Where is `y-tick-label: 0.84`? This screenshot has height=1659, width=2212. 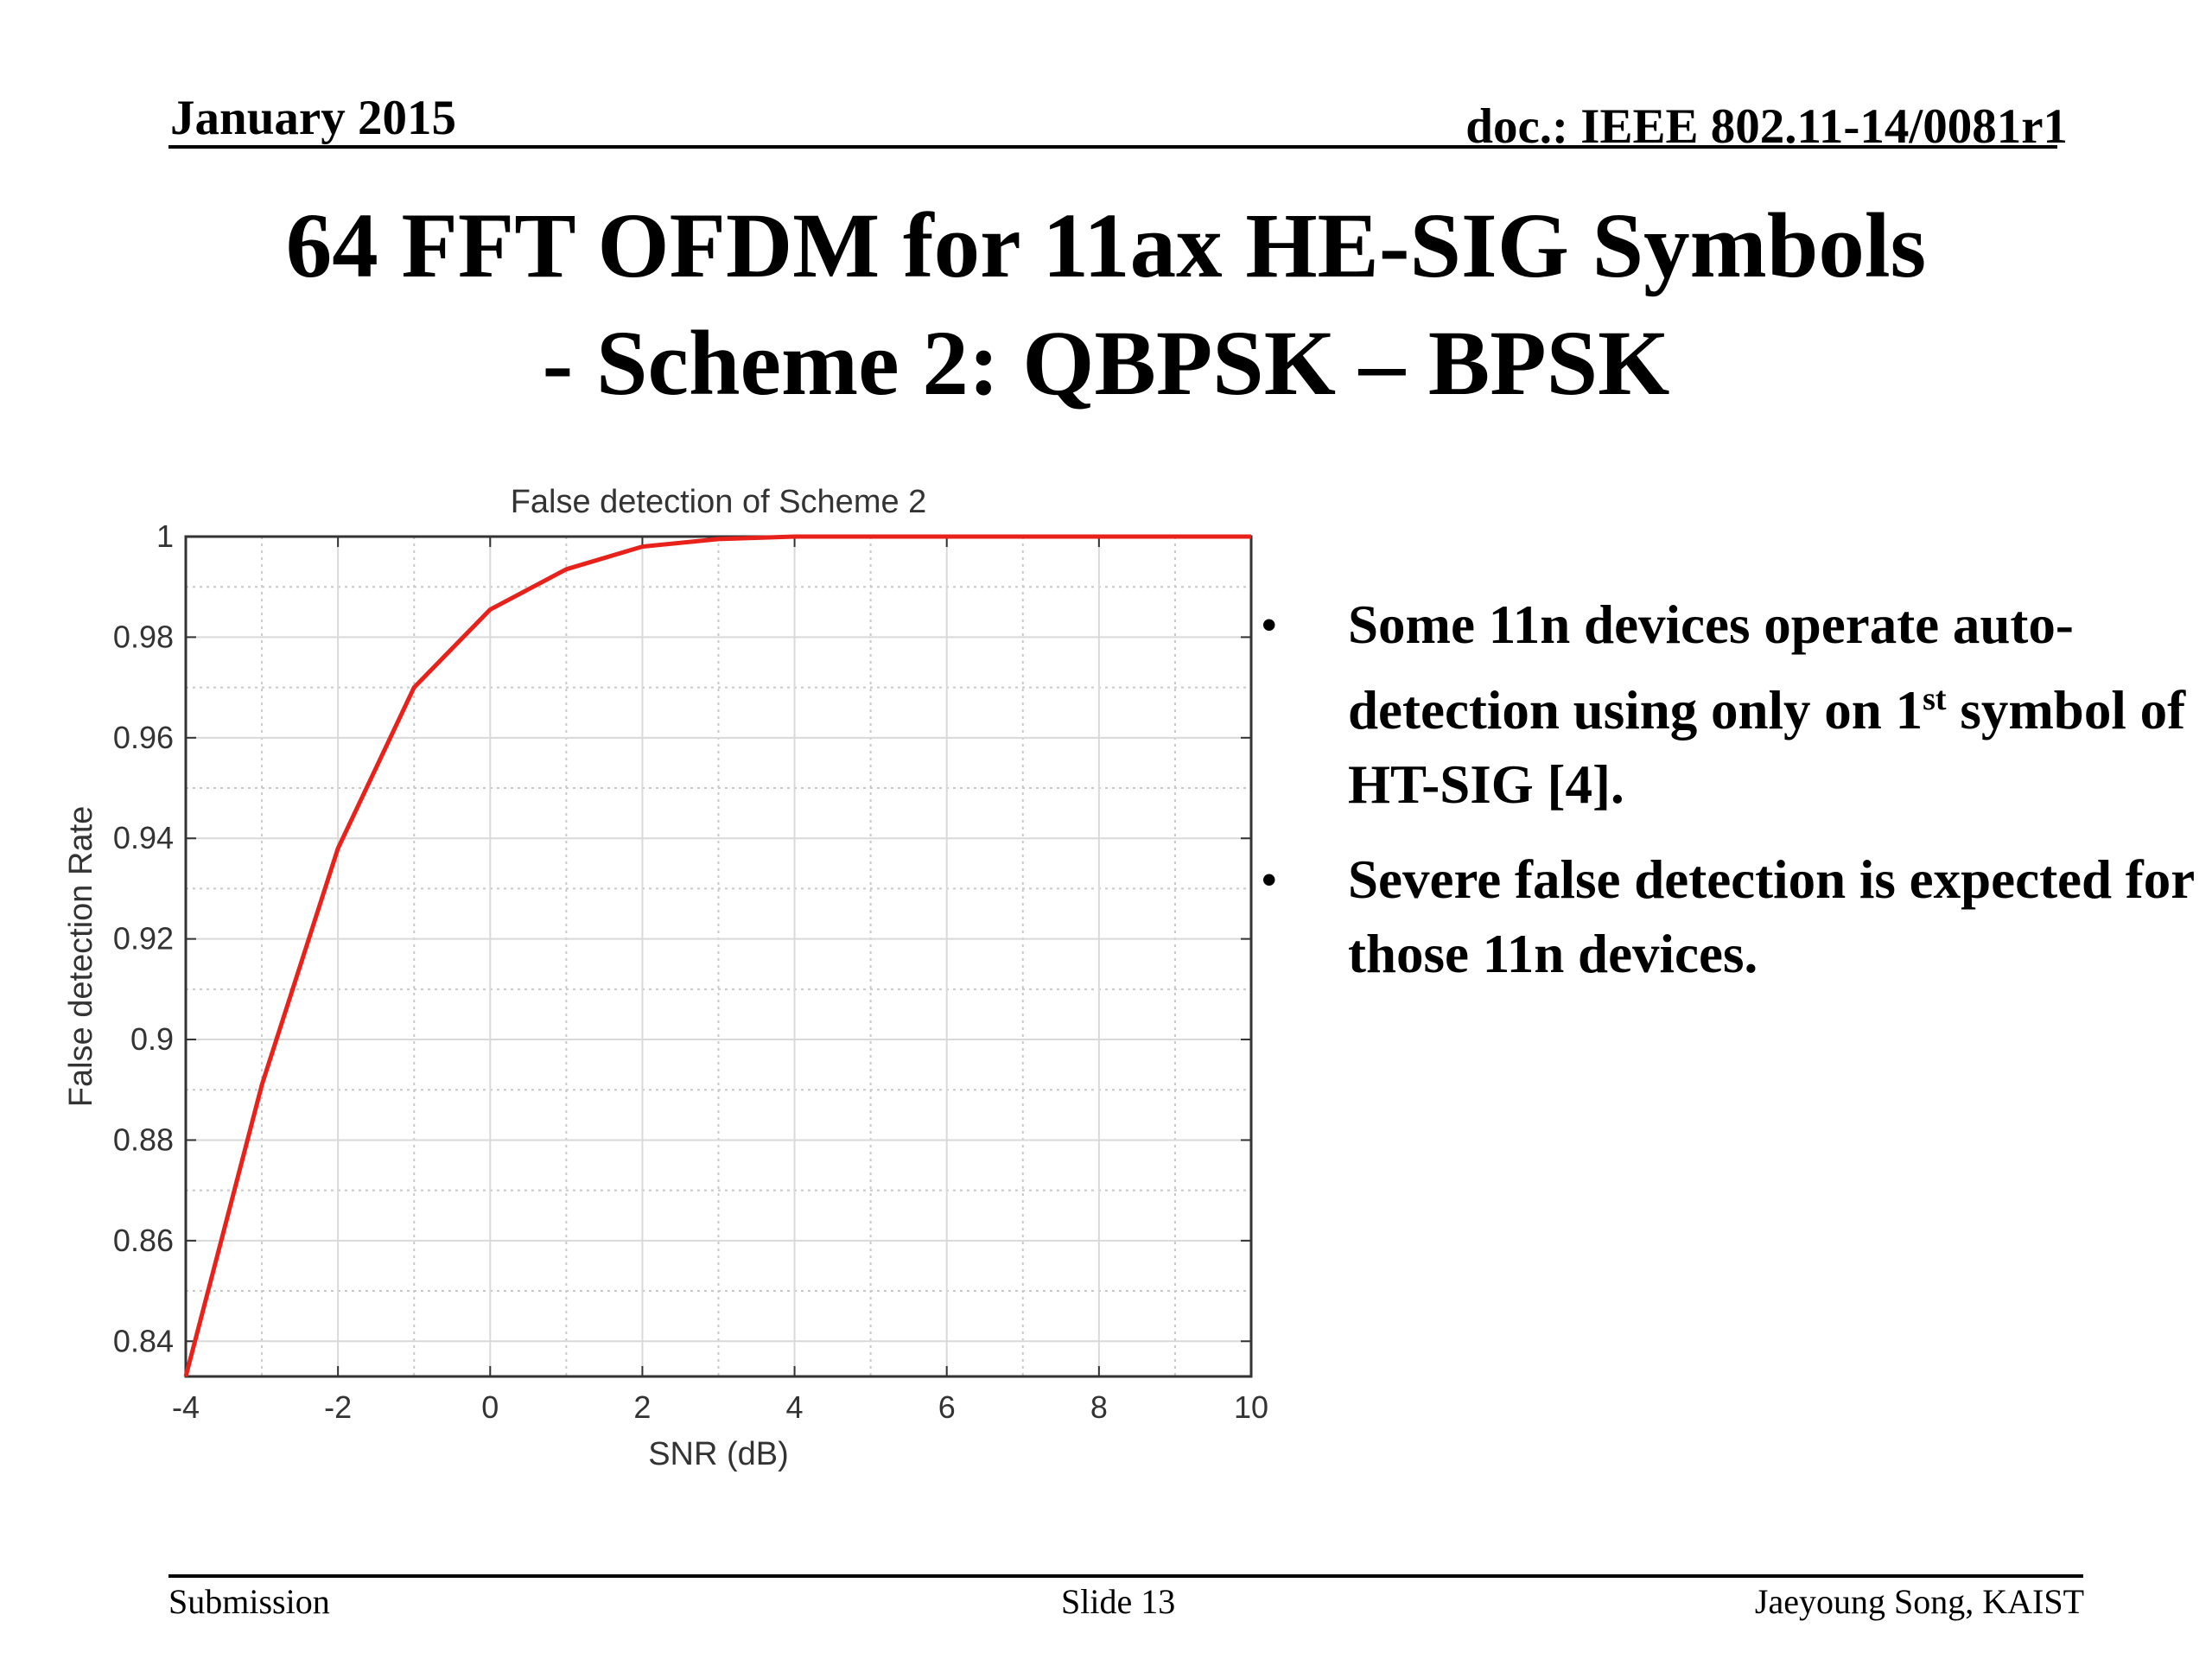 y-tick-label: 0.84 is located at coordinates (143, 1340).